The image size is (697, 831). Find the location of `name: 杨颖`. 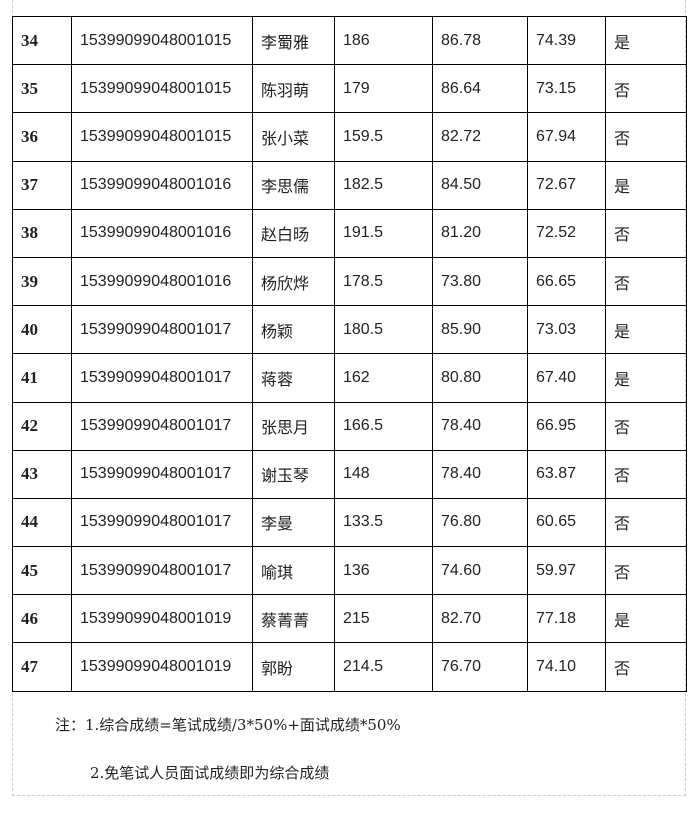

name: 杨颖 is located at coordinates (293, 330).